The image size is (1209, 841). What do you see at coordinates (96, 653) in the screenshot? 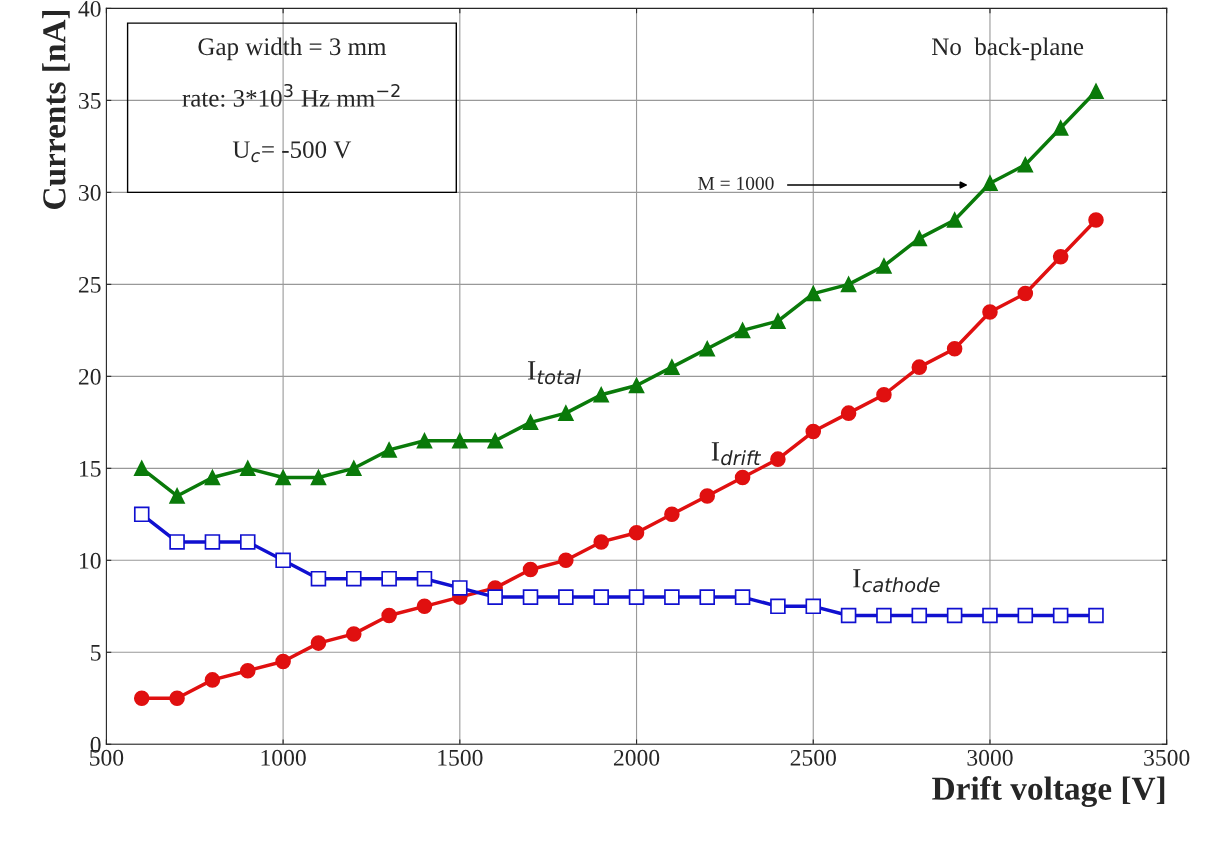
I see `y-tick-label: 5` at bounding box center [96, 653].